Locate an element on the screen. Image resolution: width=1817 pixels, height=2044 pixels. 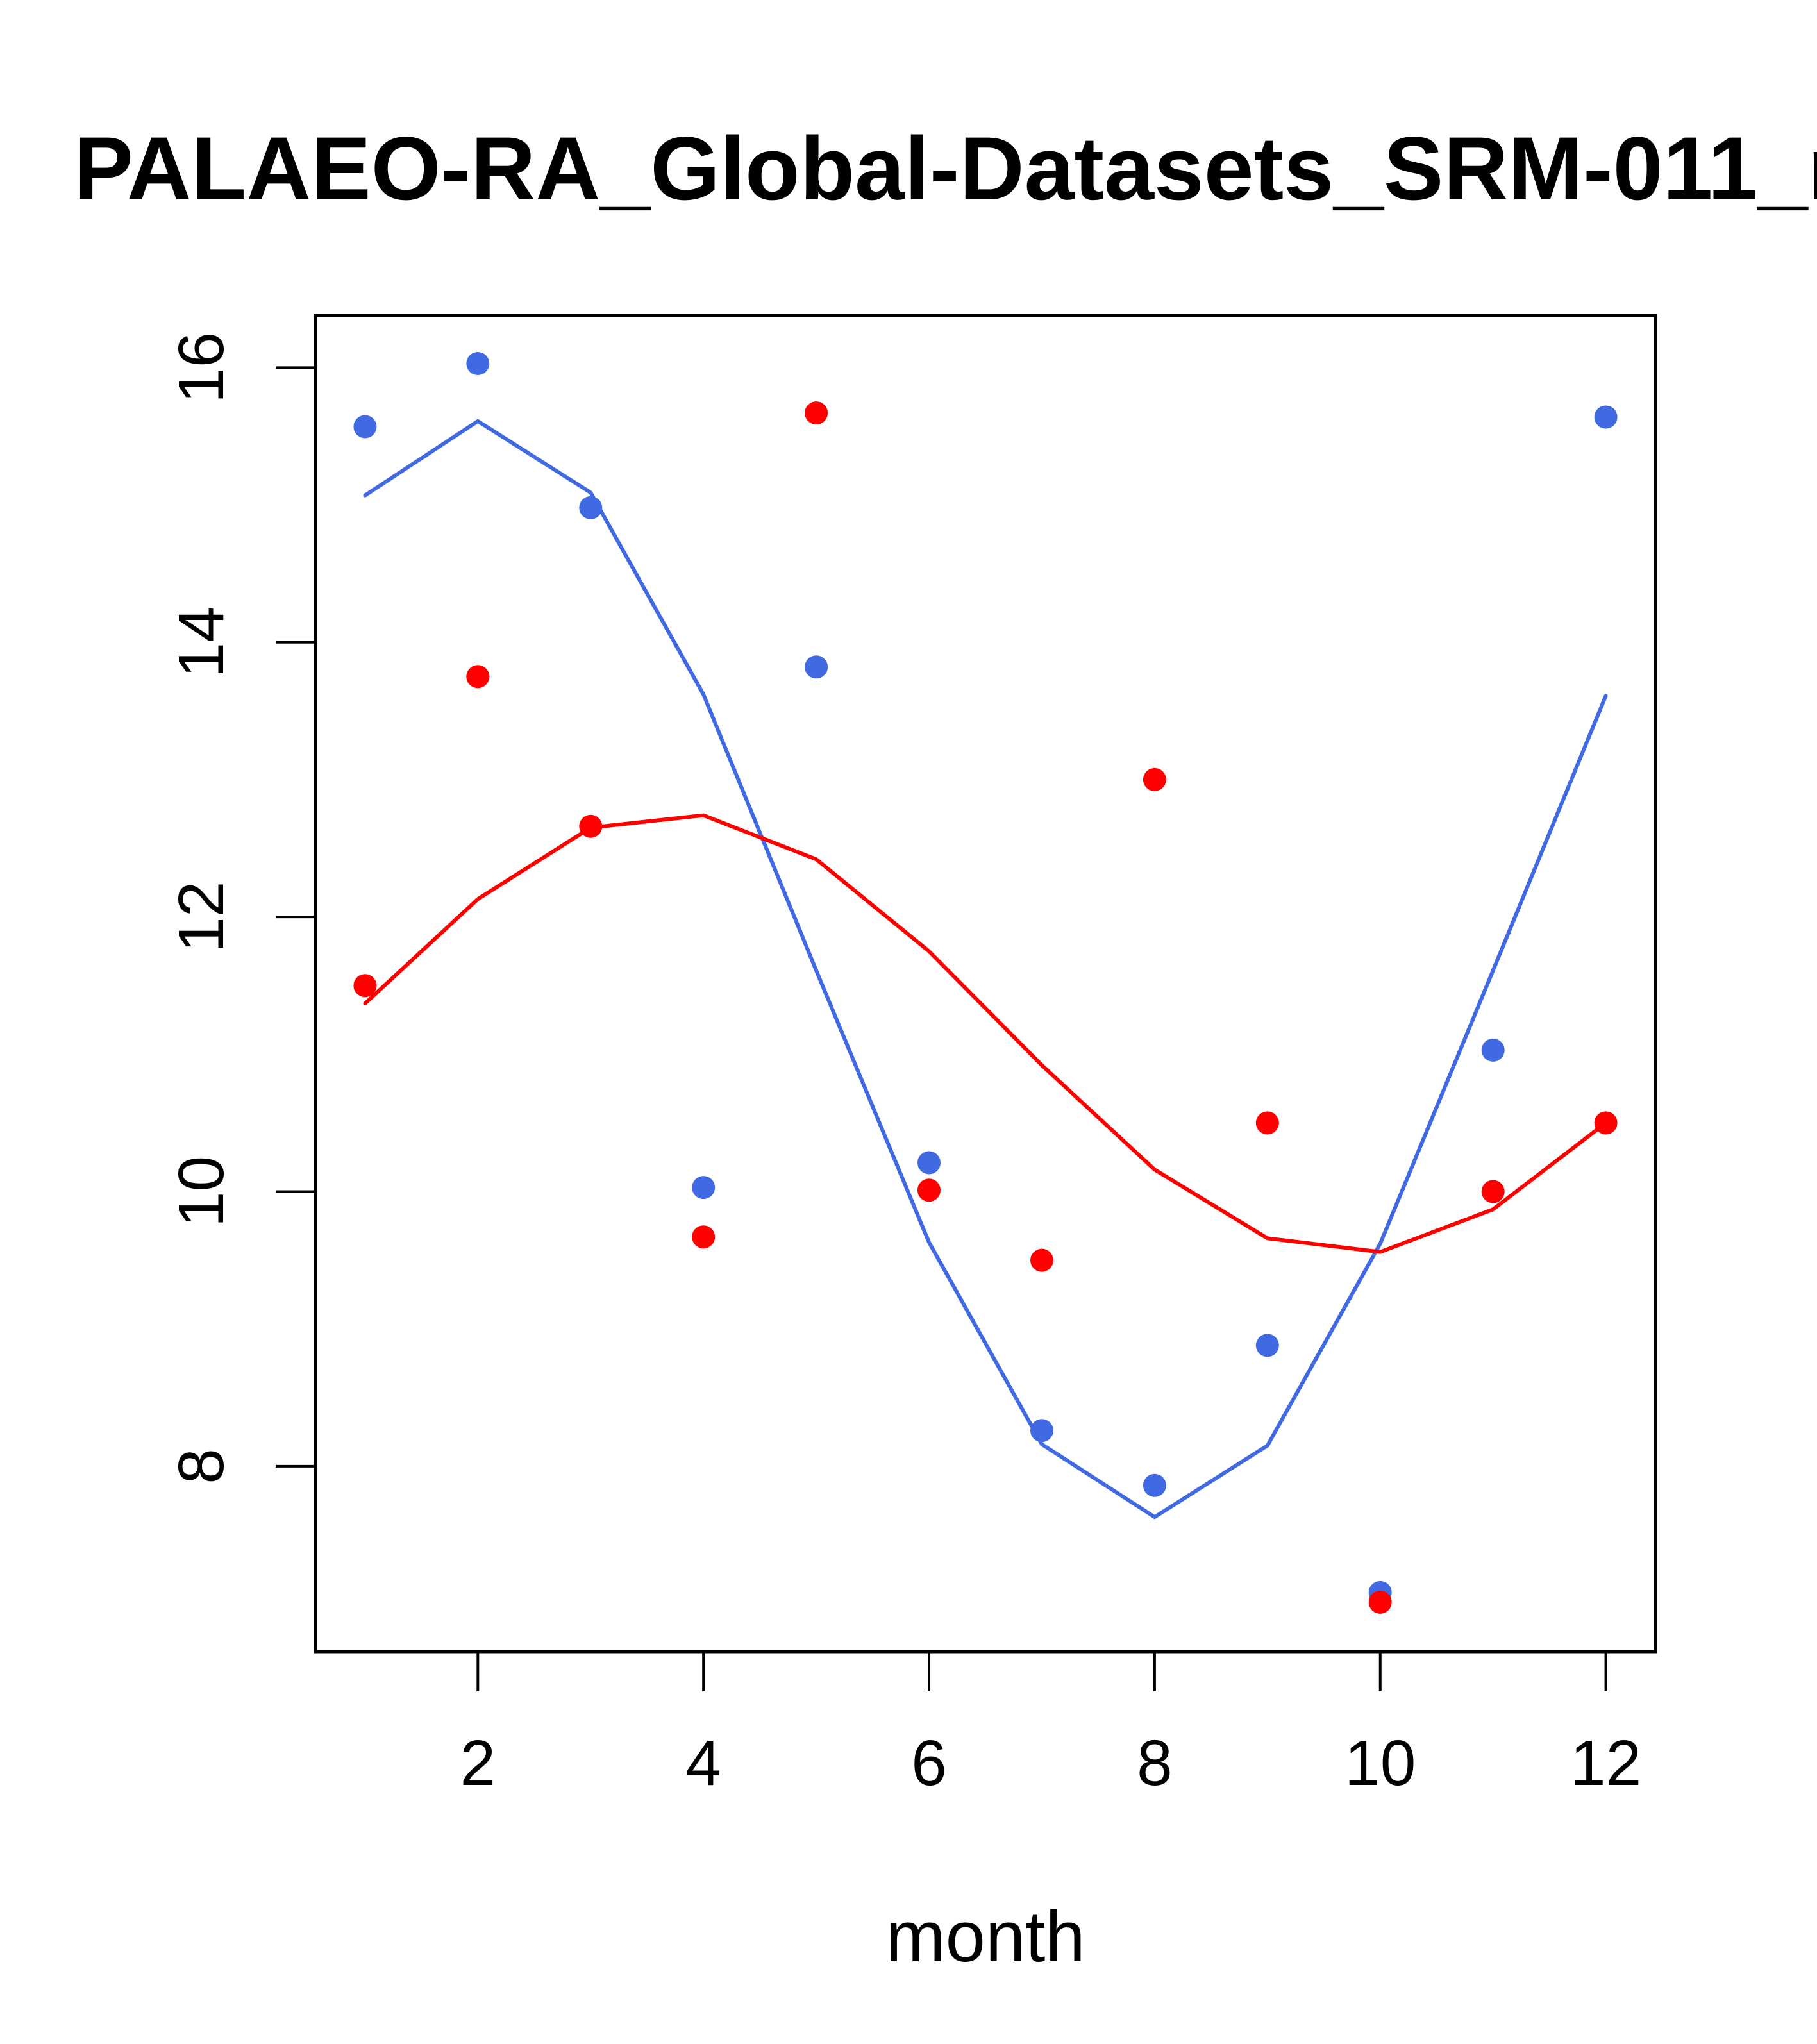
x-tick-label-2: 2 is located at coordinates (478, 1763).